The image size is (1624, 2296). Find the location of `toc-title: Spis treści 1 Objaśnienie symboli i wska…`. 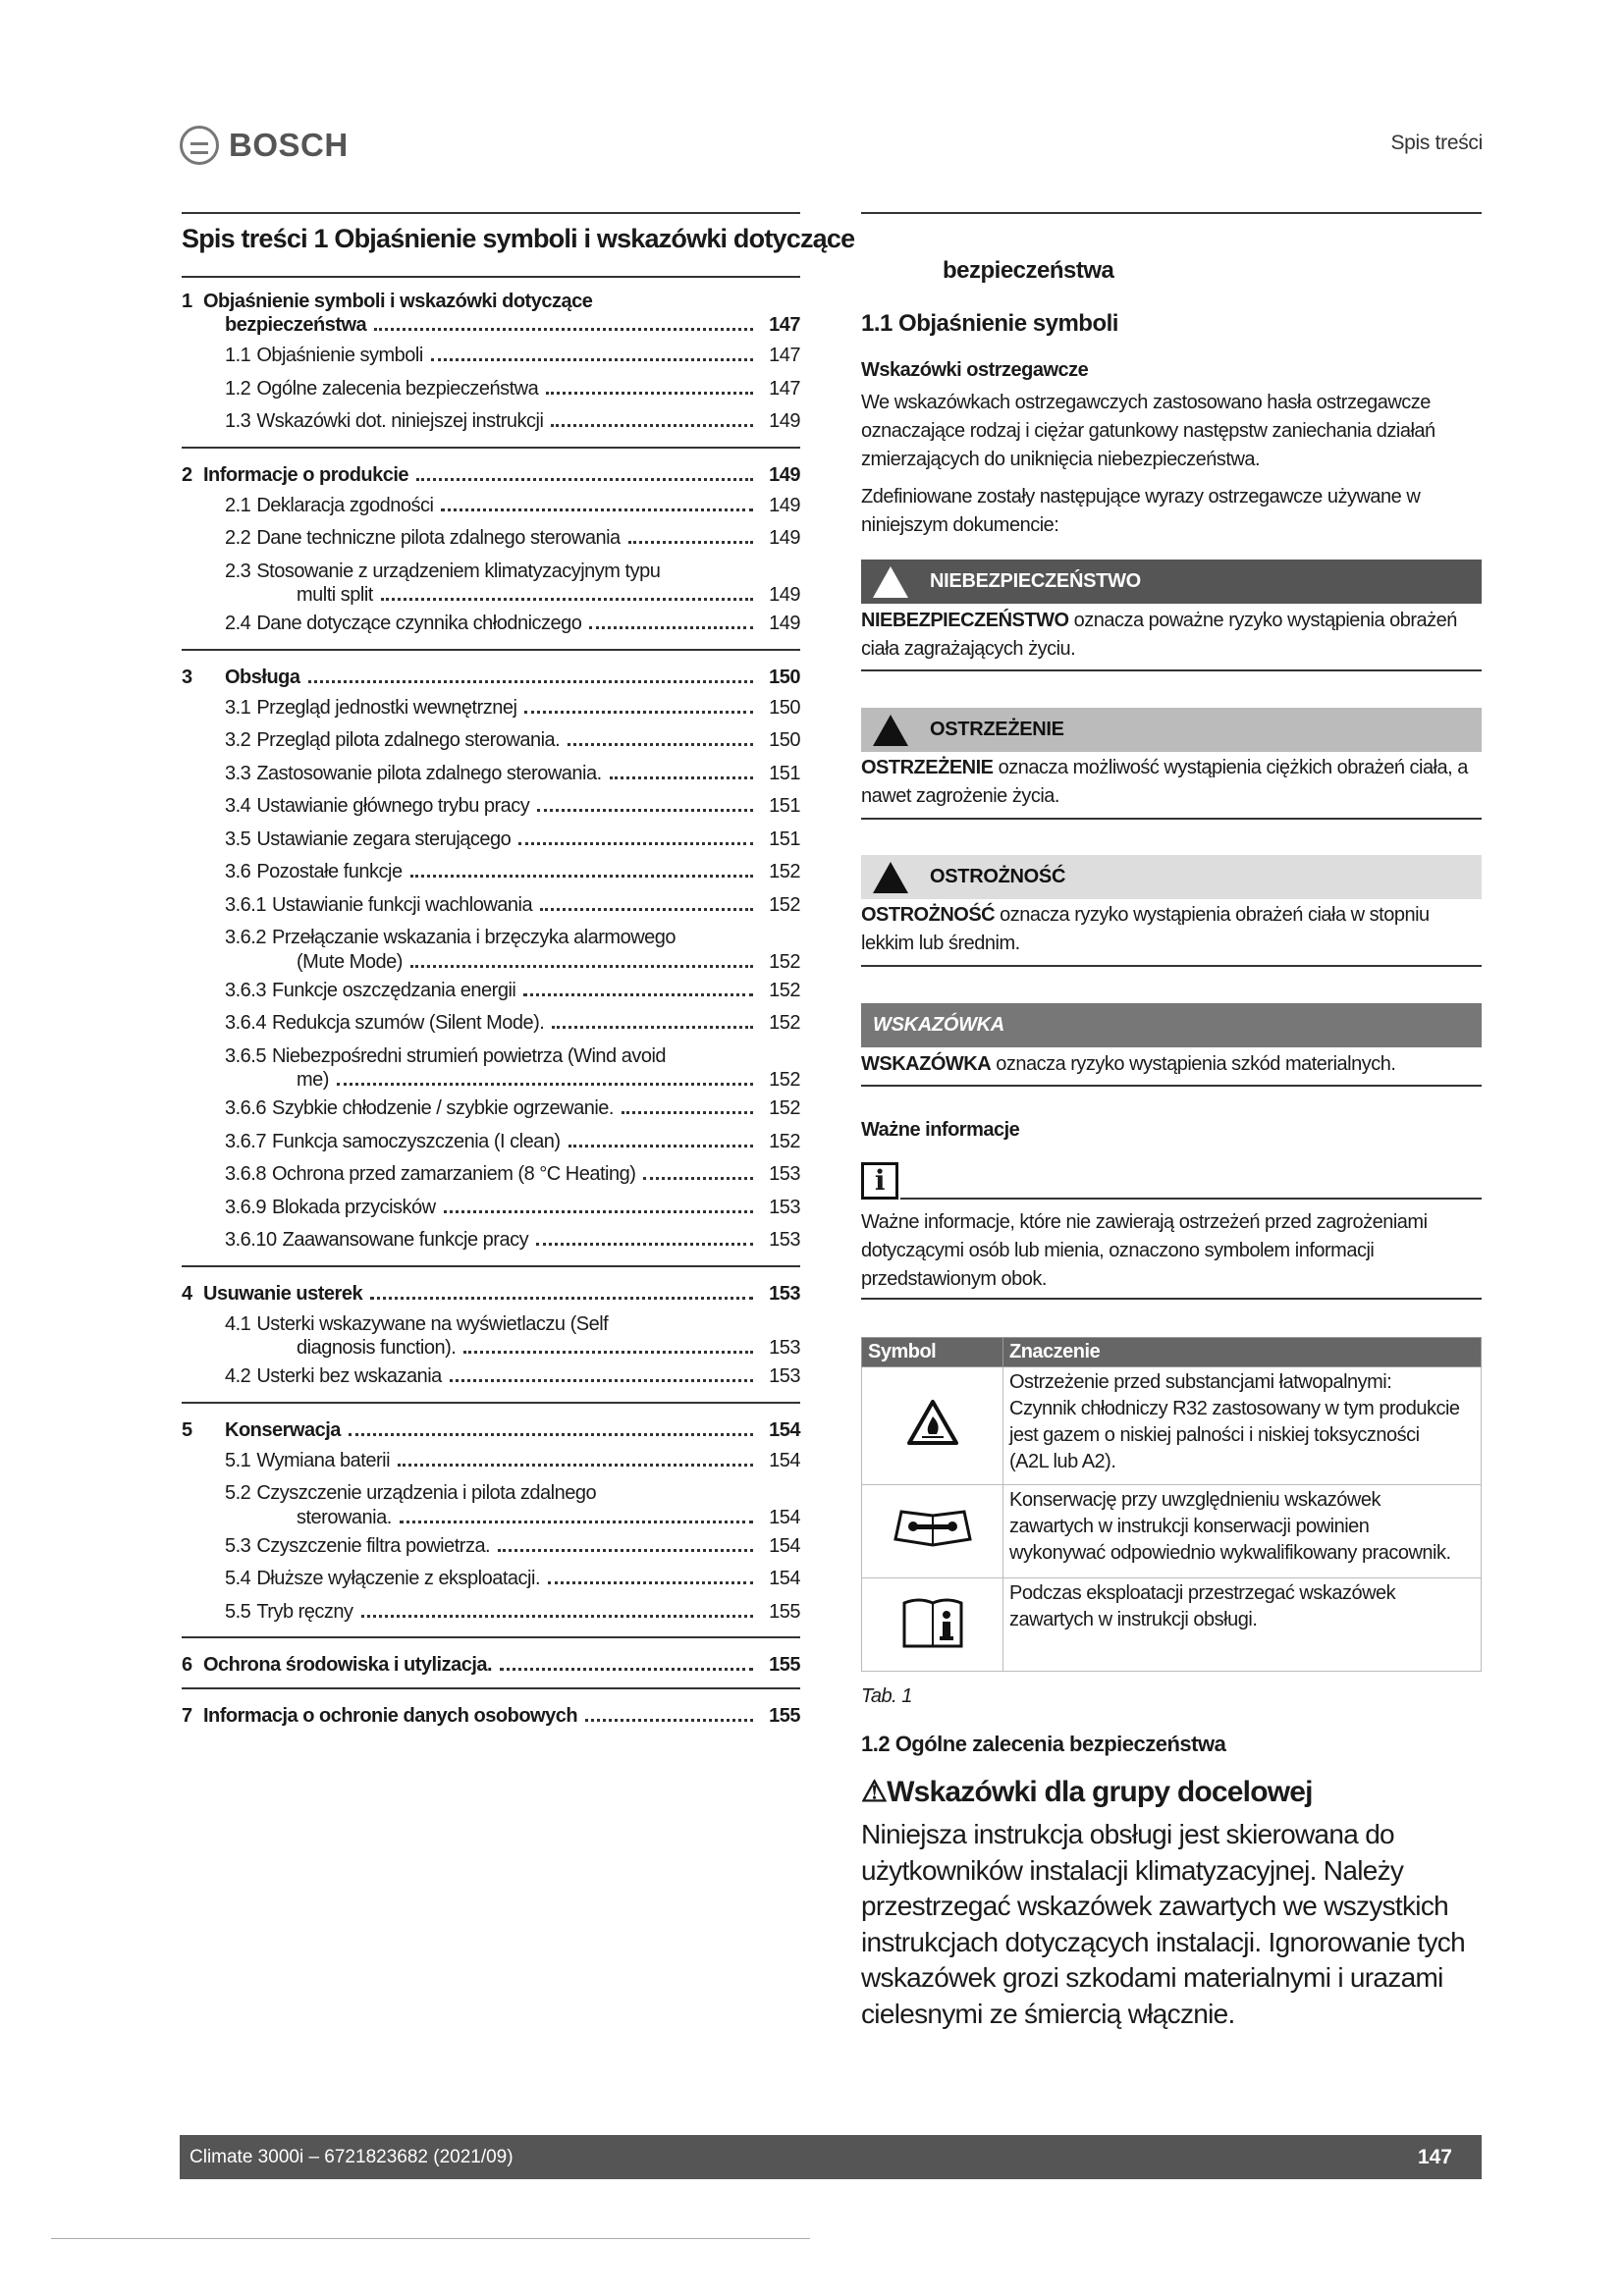

toc-title: Spis treści 1 Objaśnienie symboli i wska… is located at coordinates (518, 238).